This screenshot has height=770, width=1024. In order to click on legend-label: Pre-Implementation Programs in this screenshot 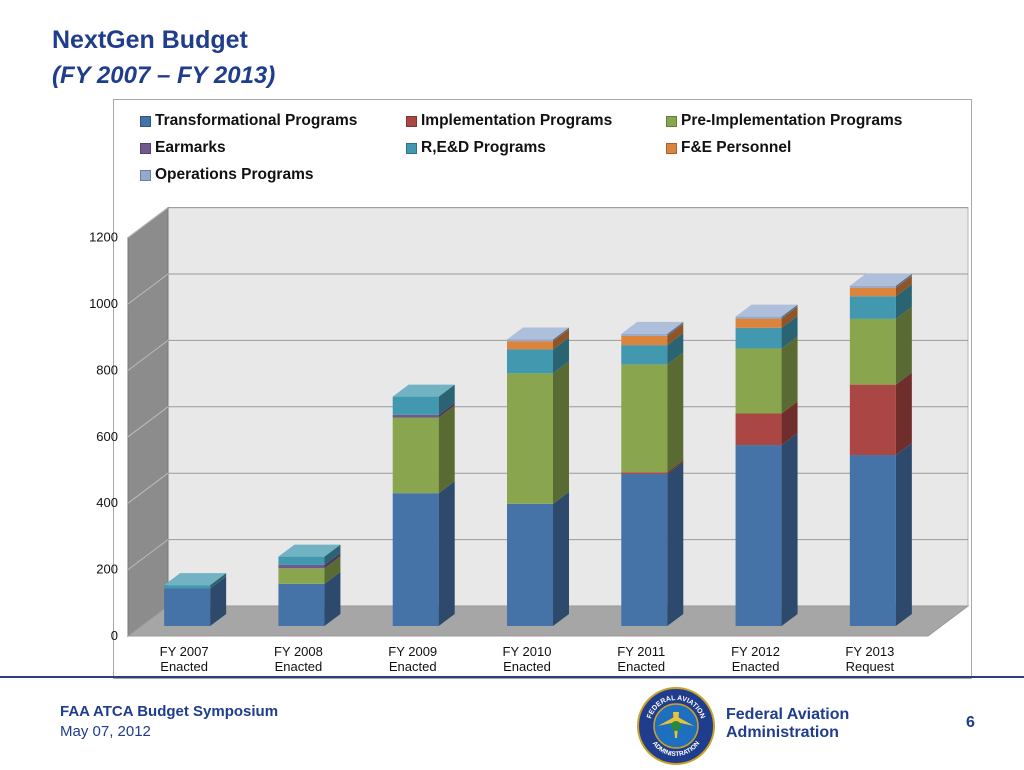, I will do `click(792, 120)`.